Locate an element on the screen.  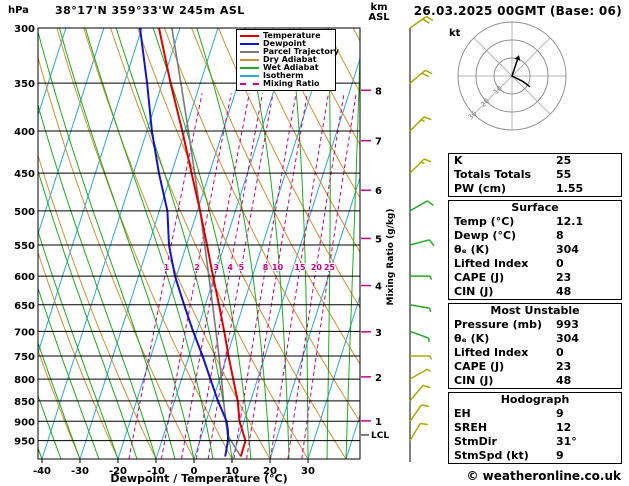
pressure-tick-label: 750 is located at coordinates (24, 357).